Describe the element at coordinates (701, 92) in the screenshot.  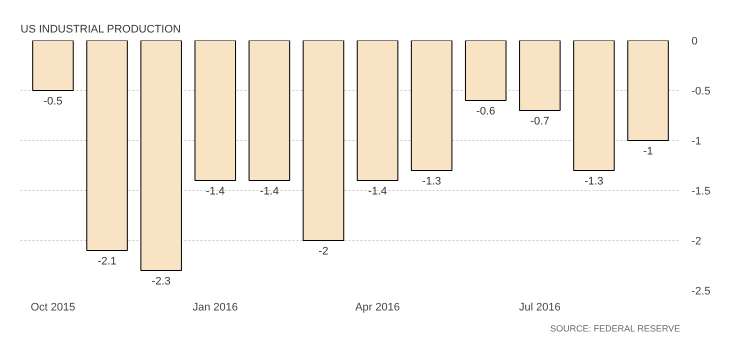
I see `y-tick-label: -0.5` at that location.